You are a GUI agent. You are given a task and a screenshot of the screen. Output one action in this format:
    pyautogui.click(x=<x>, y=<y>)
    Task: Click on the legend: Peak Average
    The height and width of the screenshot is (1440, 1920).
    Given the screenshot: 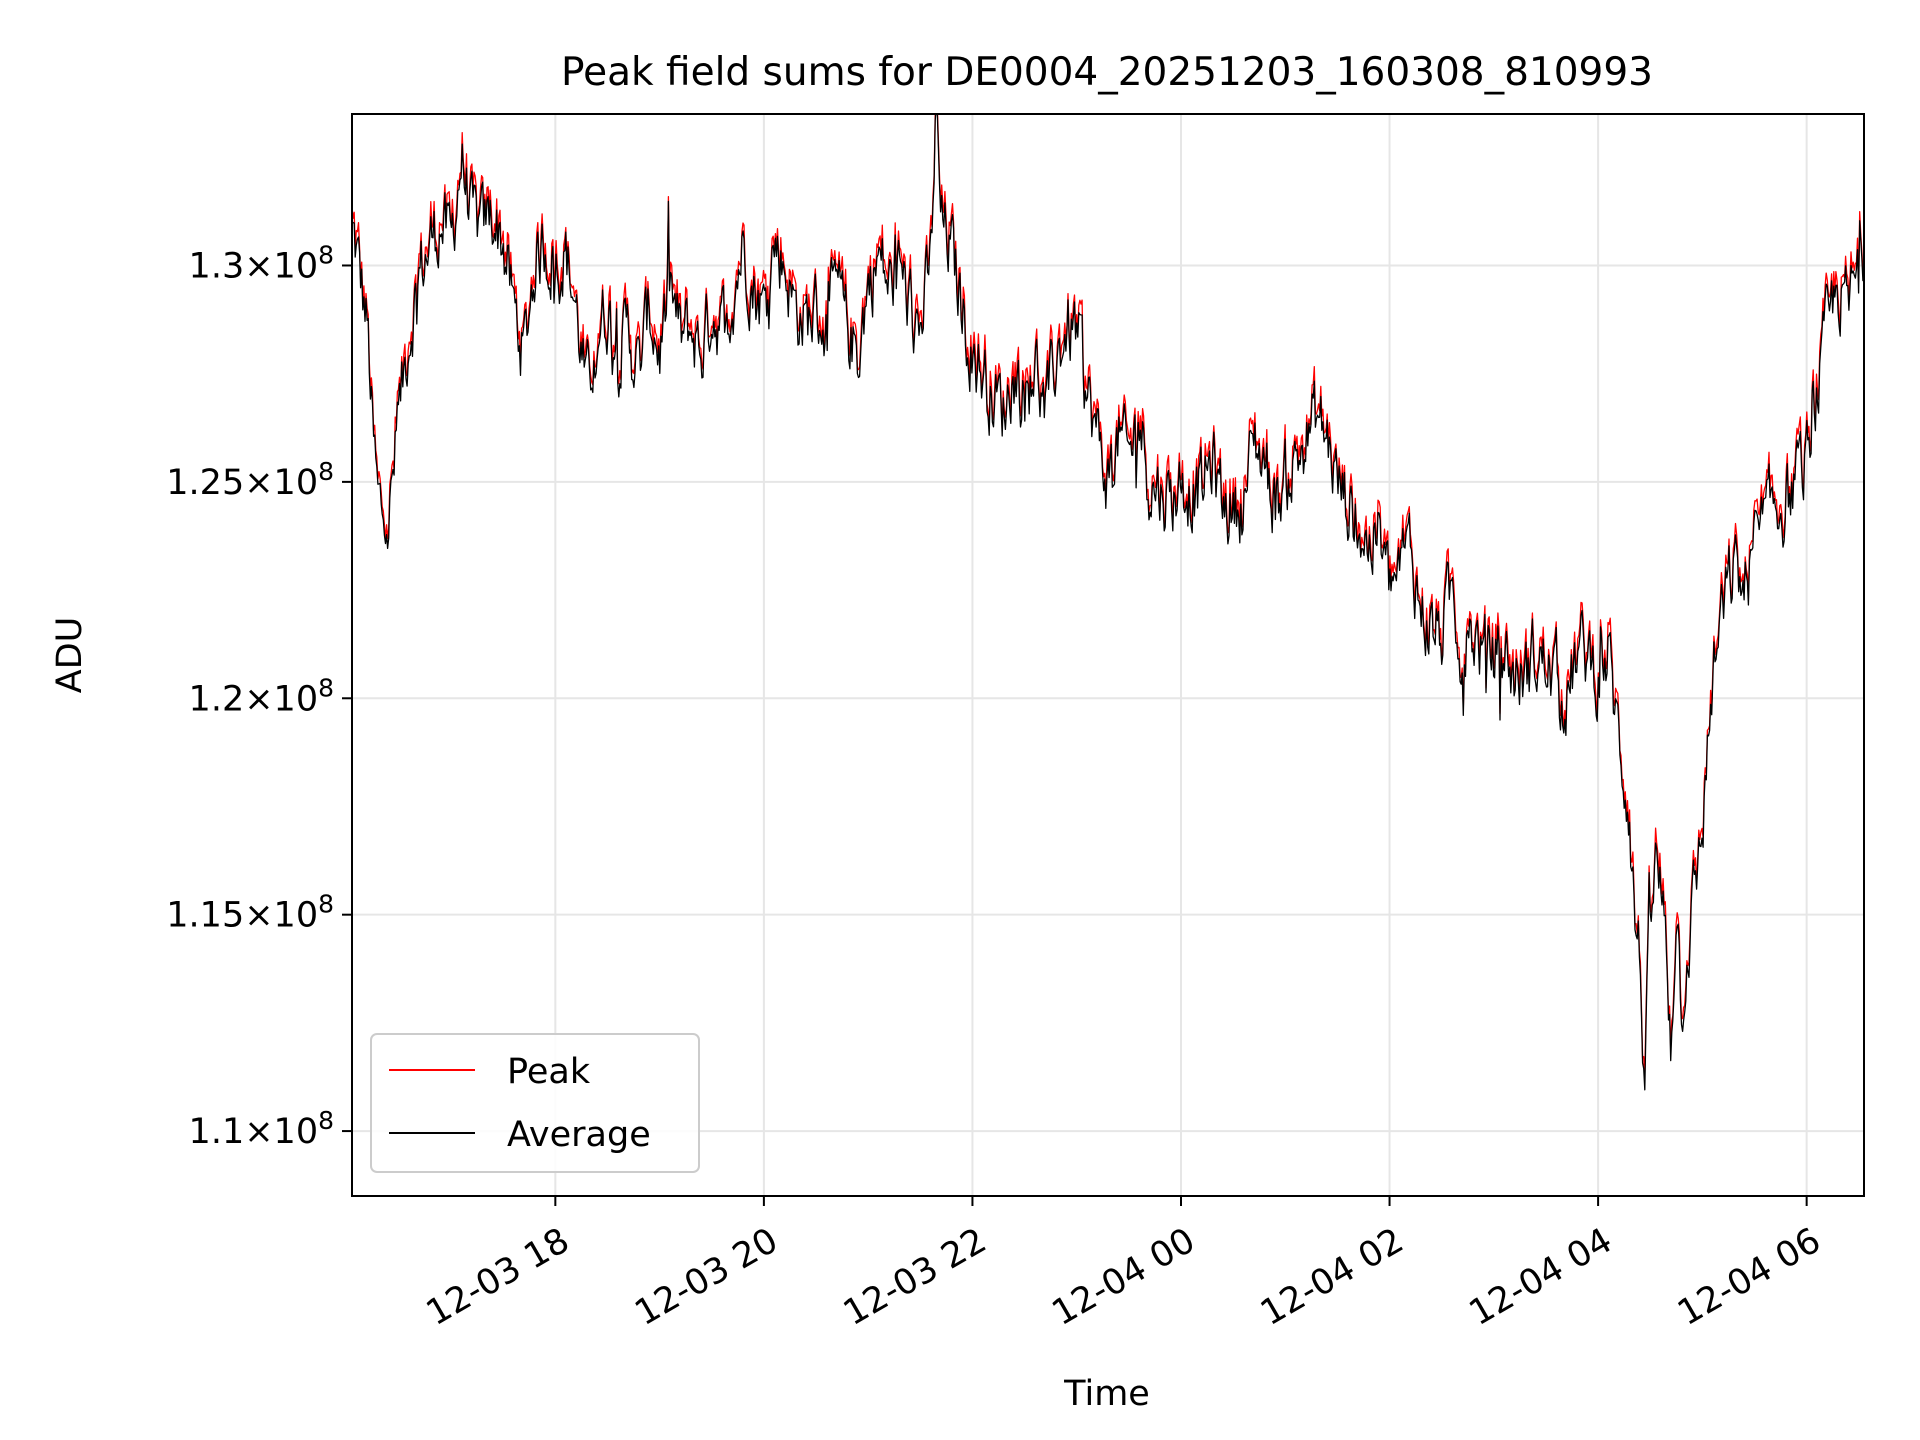 What is the action you would take?
    pyautogui.click(x=535, y=1103)
    